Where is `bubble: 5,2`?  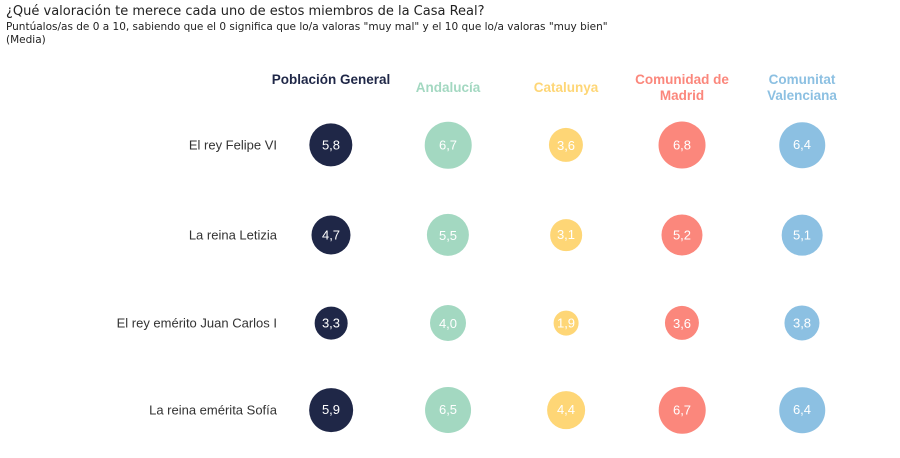 bubble: 5,2 is located at coordinates (682, 235).